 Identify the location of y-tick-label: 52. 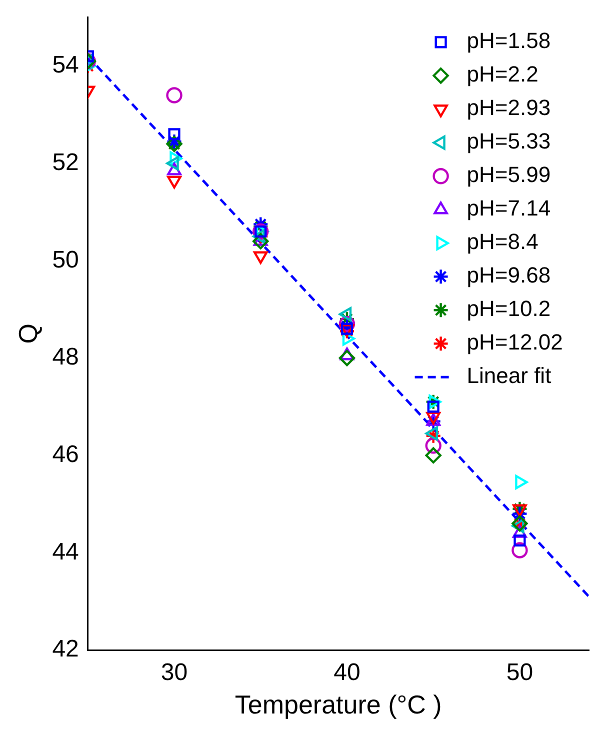
(65, 162).